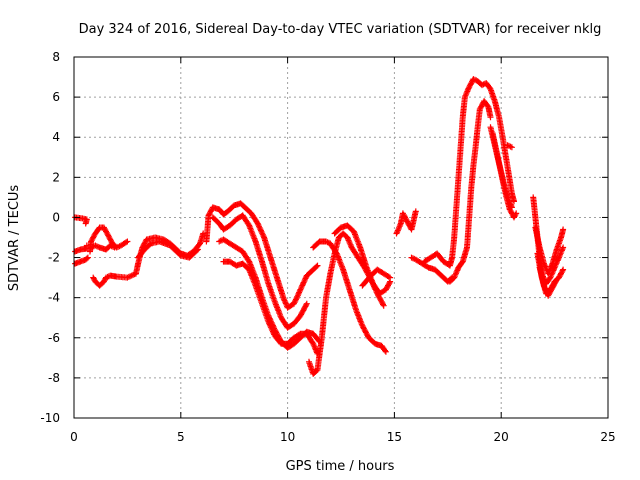 The image size is (640, 480). What do you see at coordinates (394, 437) in the screenshot?
I see `x-tick-label: 15` at bounding box center [394, 437].